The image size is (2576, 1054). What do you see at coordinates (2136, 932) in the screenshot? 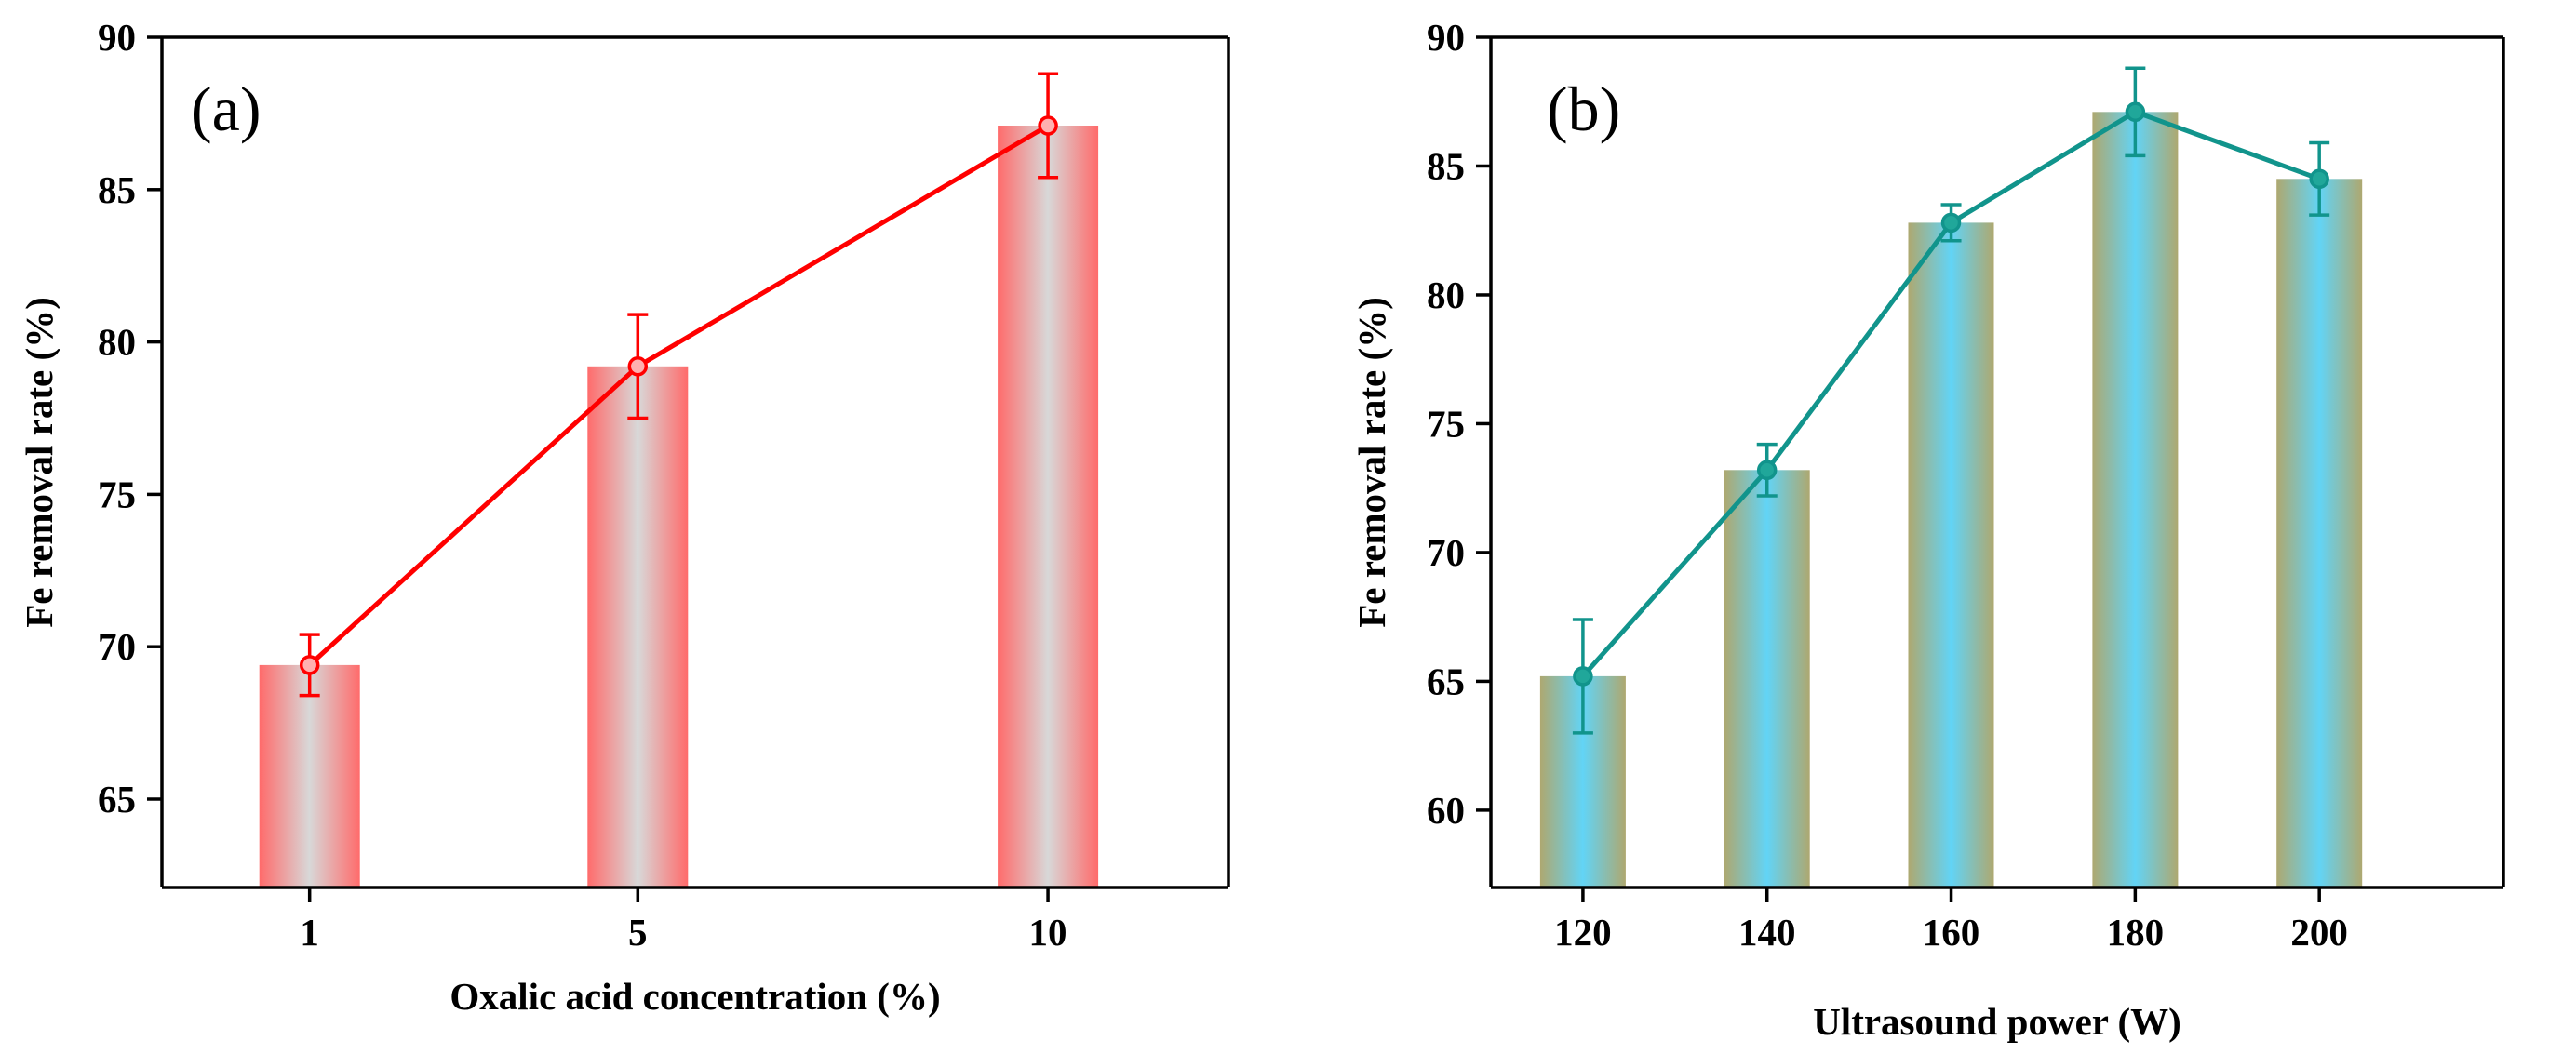
I see `x-tick-label: 180` at bounding box center [2136, 932].